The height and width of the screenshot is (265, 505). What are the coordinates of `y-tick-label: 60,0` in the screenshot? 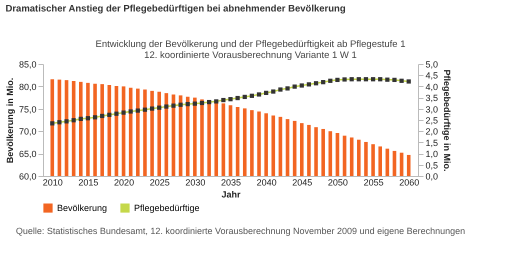 It's located at (27, 177).